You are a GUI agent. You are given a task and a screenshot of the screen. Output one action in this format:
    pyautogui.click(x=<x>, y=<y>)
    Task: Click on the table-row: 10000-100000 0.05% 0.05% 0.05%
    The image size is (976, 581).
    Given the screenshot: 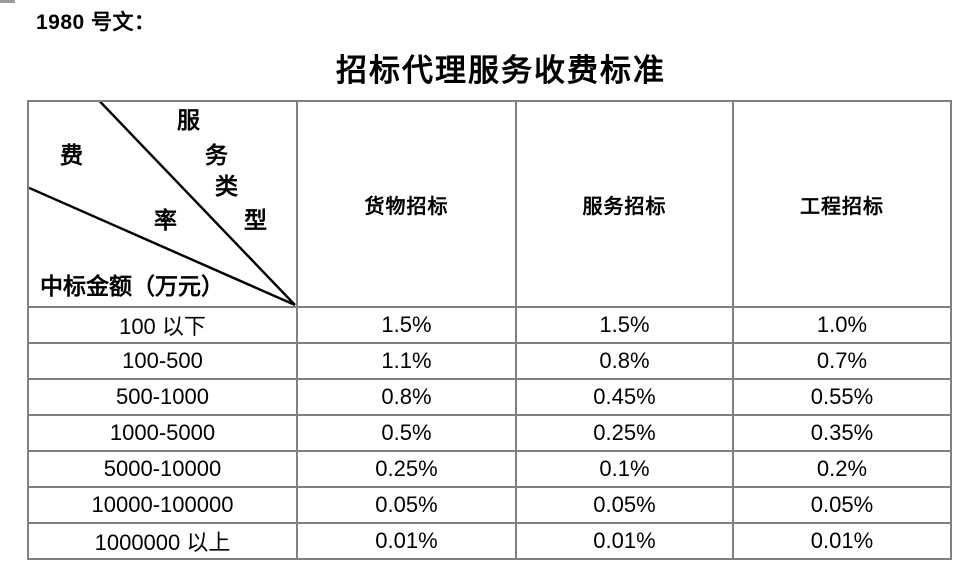 What is the action you would take?
    pyautogui.click(x=489, y=505)
    